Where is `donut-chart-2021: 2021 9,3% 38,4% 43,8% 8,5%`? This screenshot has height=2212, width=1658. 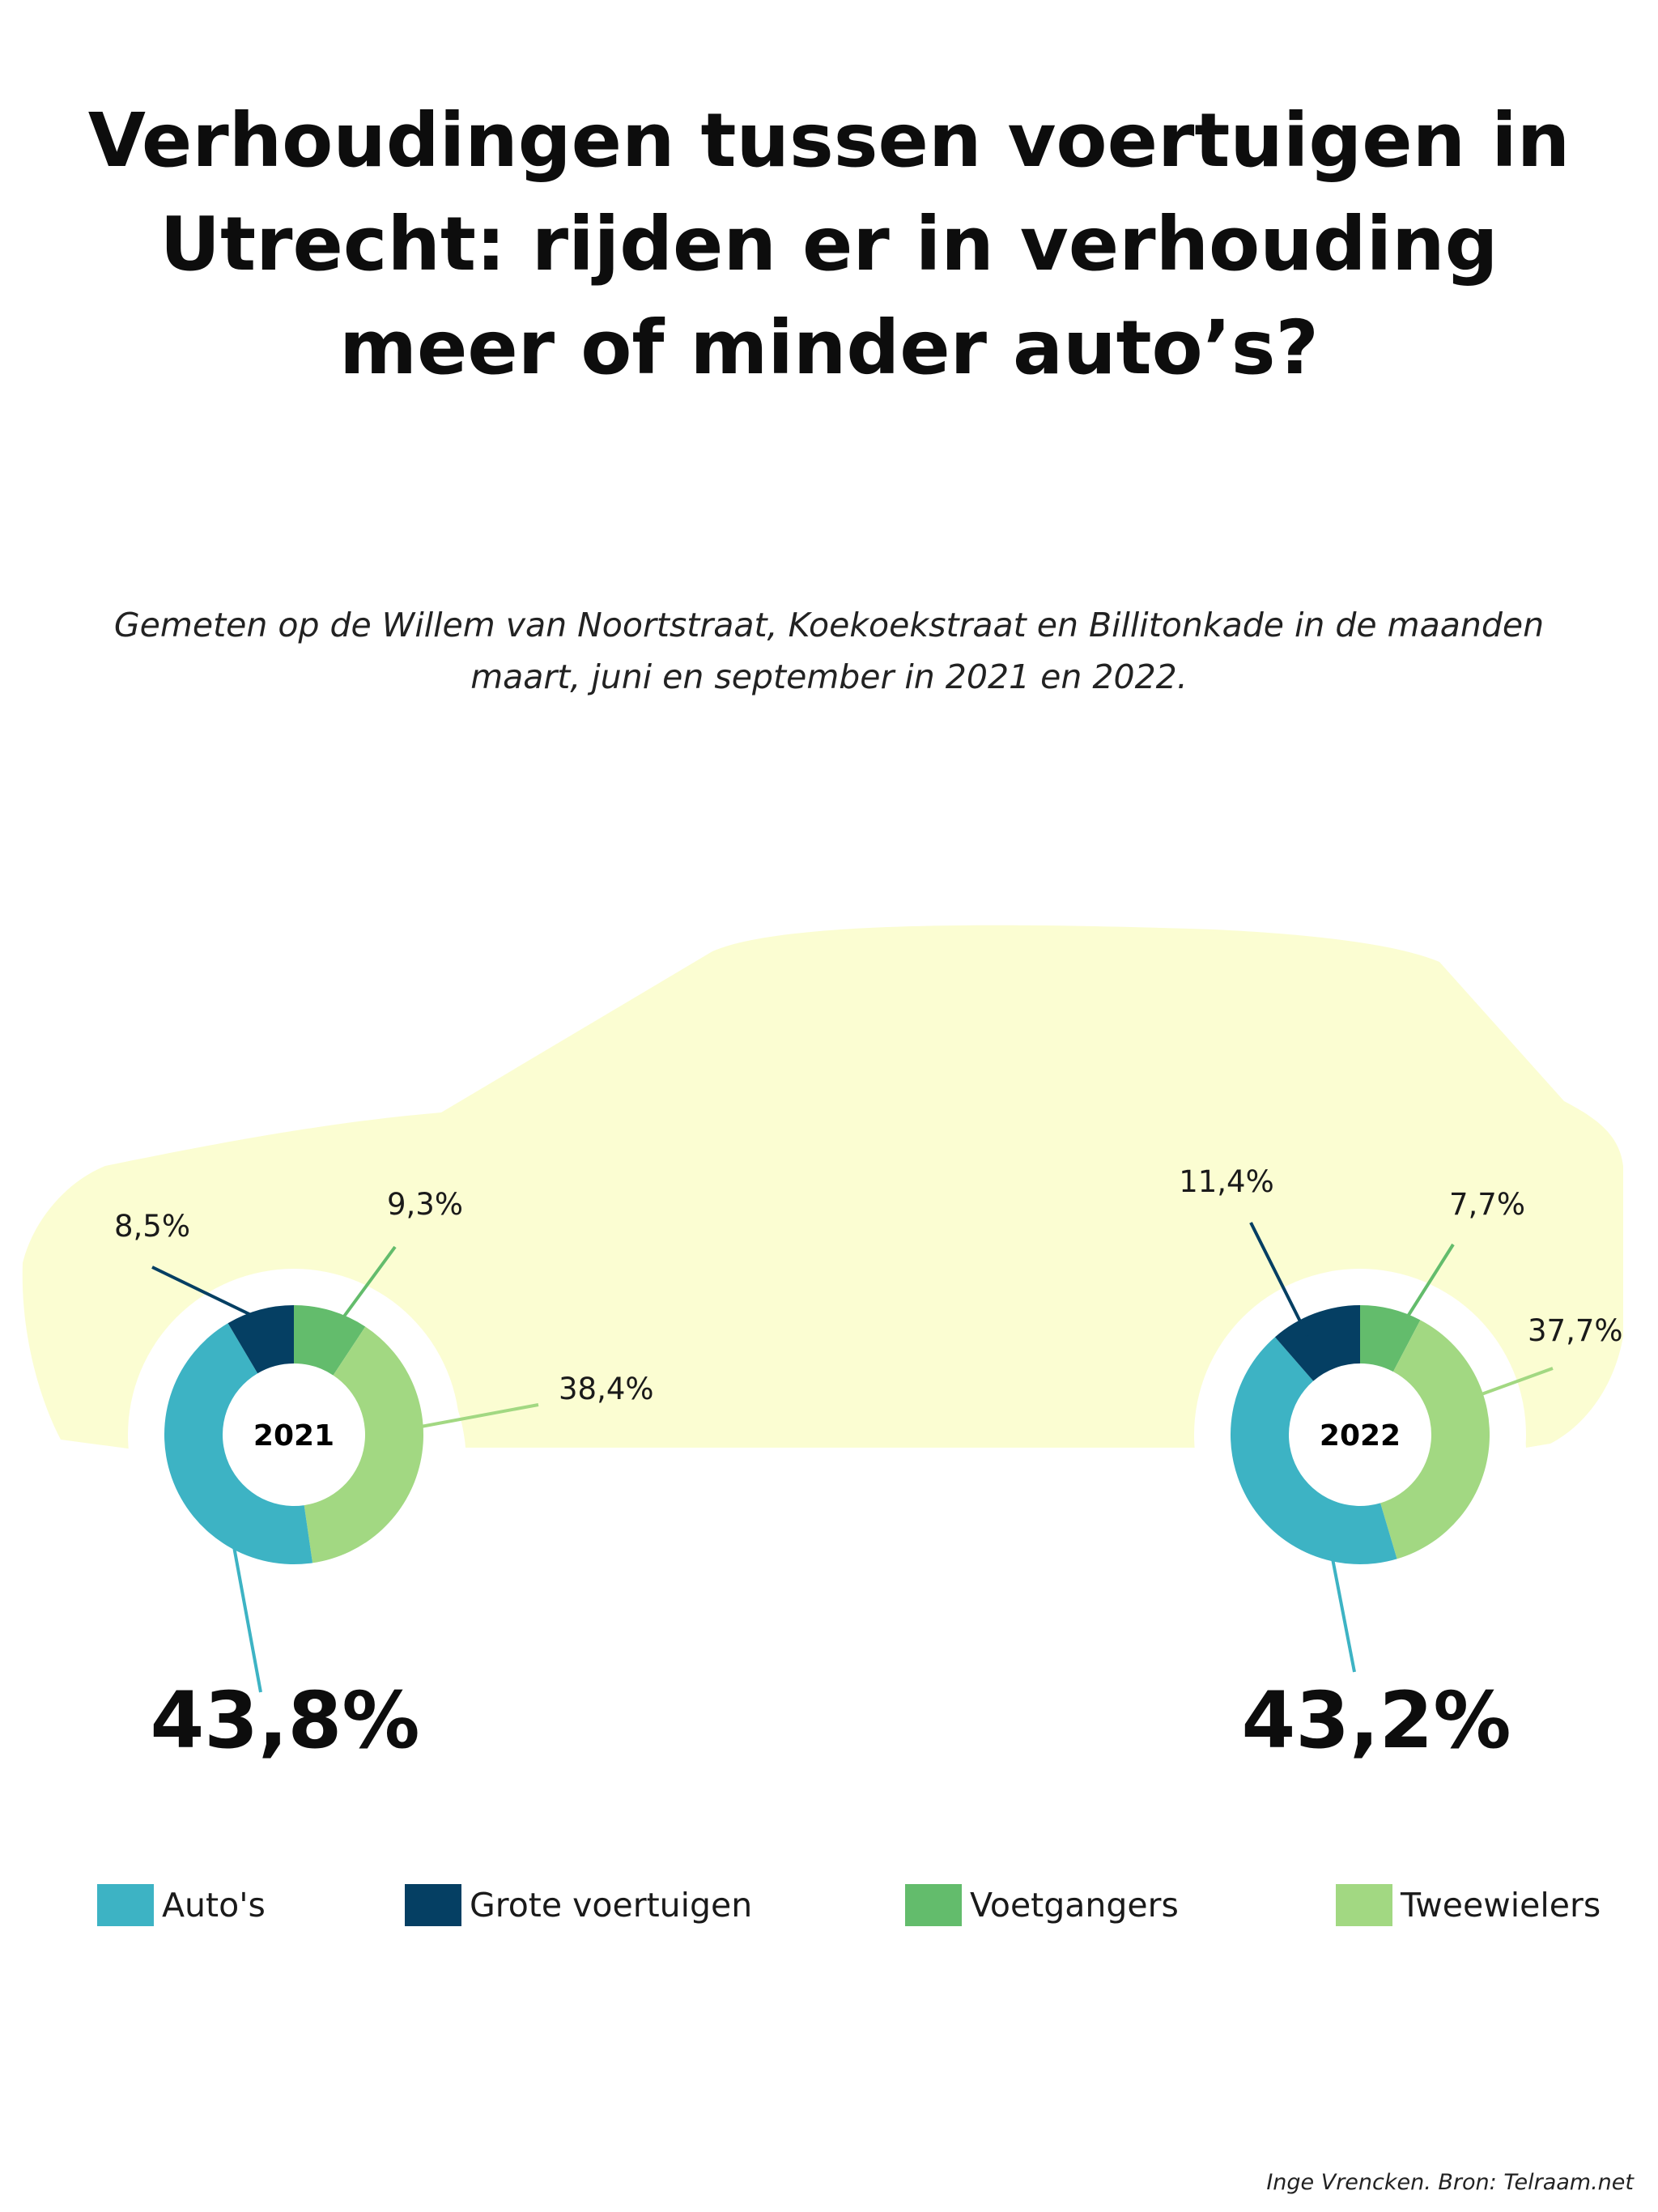
donut-chart-2021: 2021 9,3% 38,4% 43,8% 8,5% is located at coordinates (384, 1477).